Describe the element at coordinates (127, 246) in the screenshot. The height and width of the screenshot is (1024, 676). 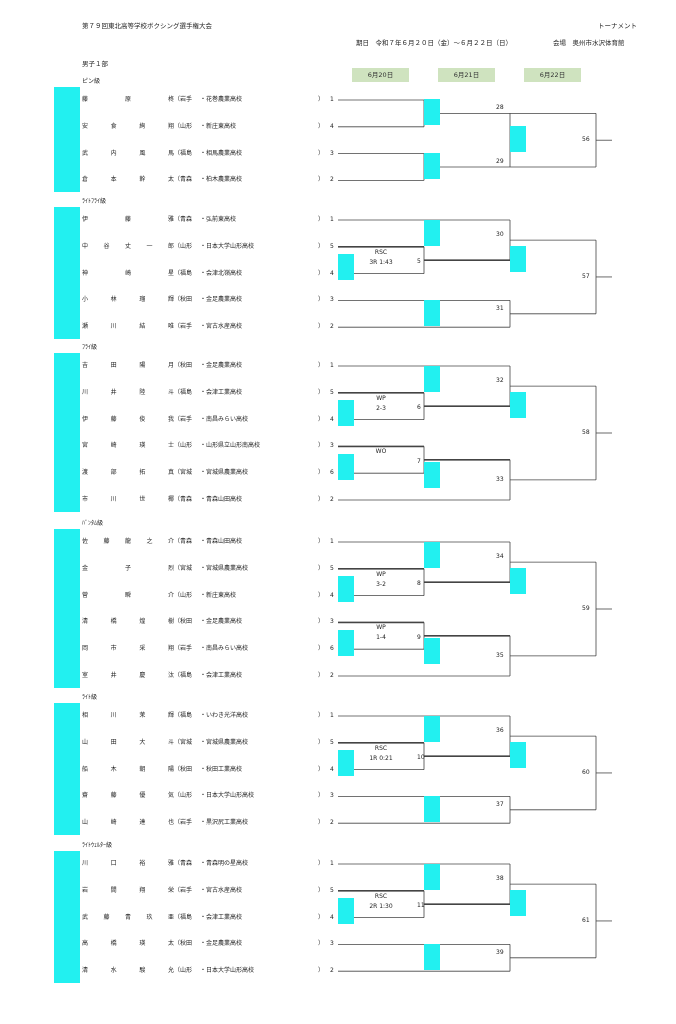
I see `name-char: 丈` at that location.